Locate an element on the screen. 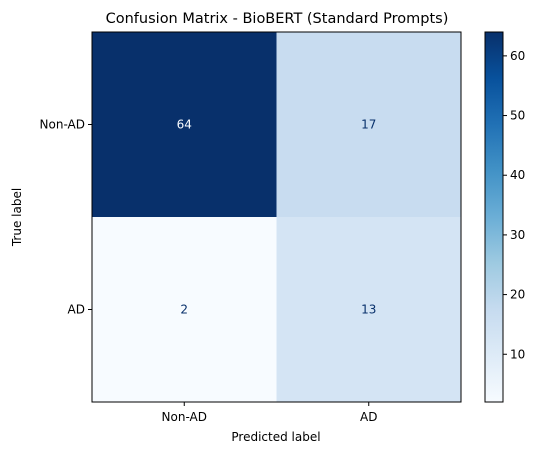 Image resolution: width=542 pixels, height=455 pixels. cell-value-label: 64 is located at coordinates (184, 125).